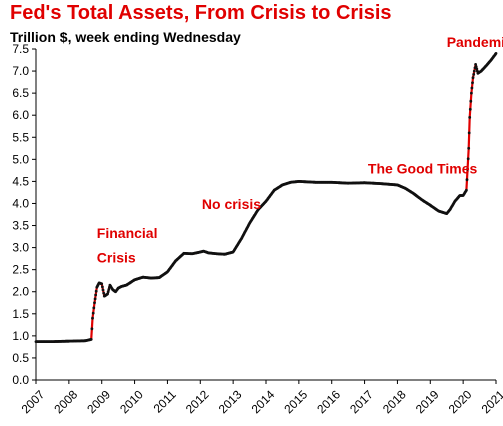 The height and width of the screenshot is (426, 503). What do you see at coordinates (125, 37) in the screenshot?
I see `chart-subtitle: Trillion $, week ending Wednesday` at bounding box center [125, 37].